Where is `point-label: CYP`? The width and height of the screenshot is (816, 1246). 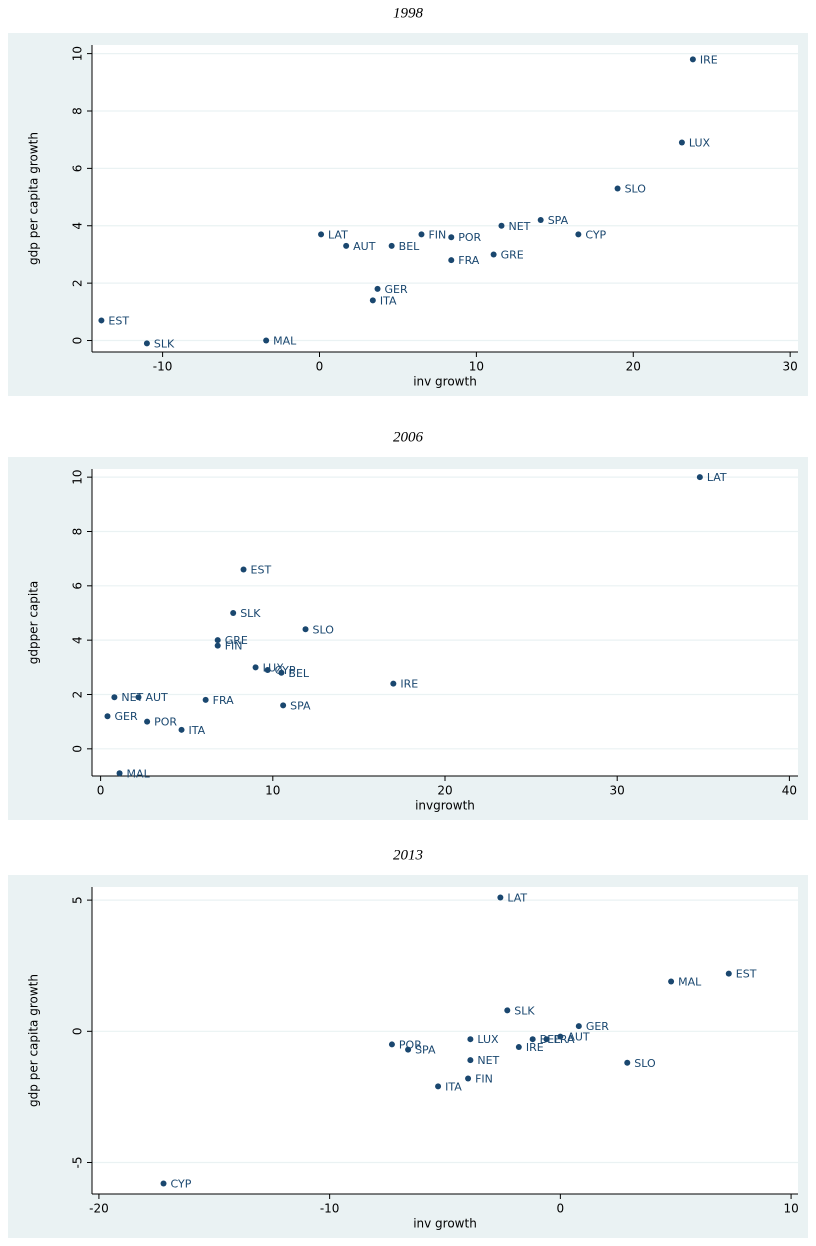 point-label: CYP is located at coordinates (595, 234).